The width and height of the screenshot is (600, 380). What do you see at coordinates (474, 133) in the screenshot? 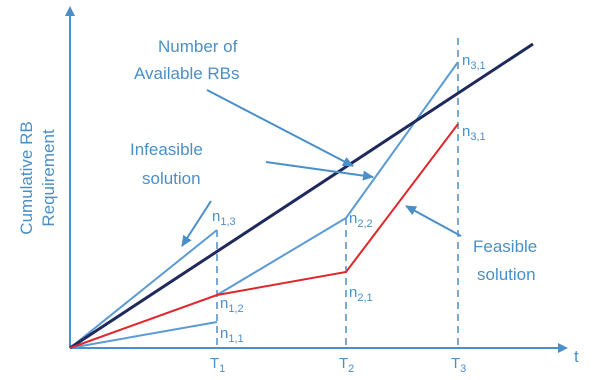
I see `point-label-n31-feasible: n3,1` at bounding box center [474, 133].